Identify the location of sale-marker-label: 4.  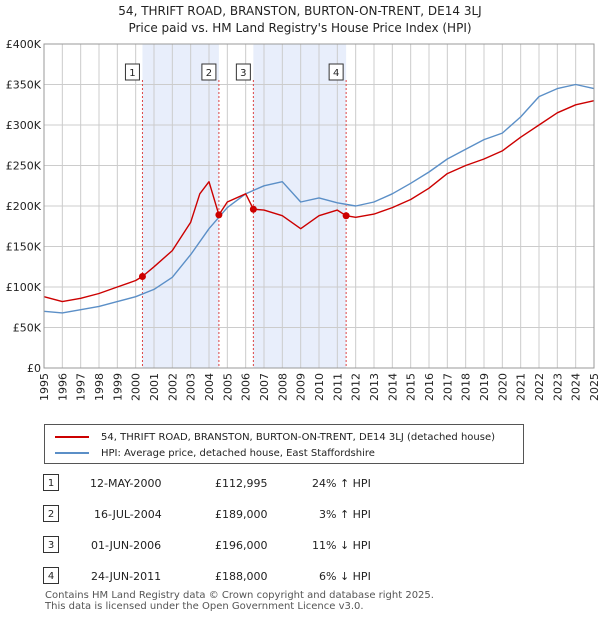
(336, 73).